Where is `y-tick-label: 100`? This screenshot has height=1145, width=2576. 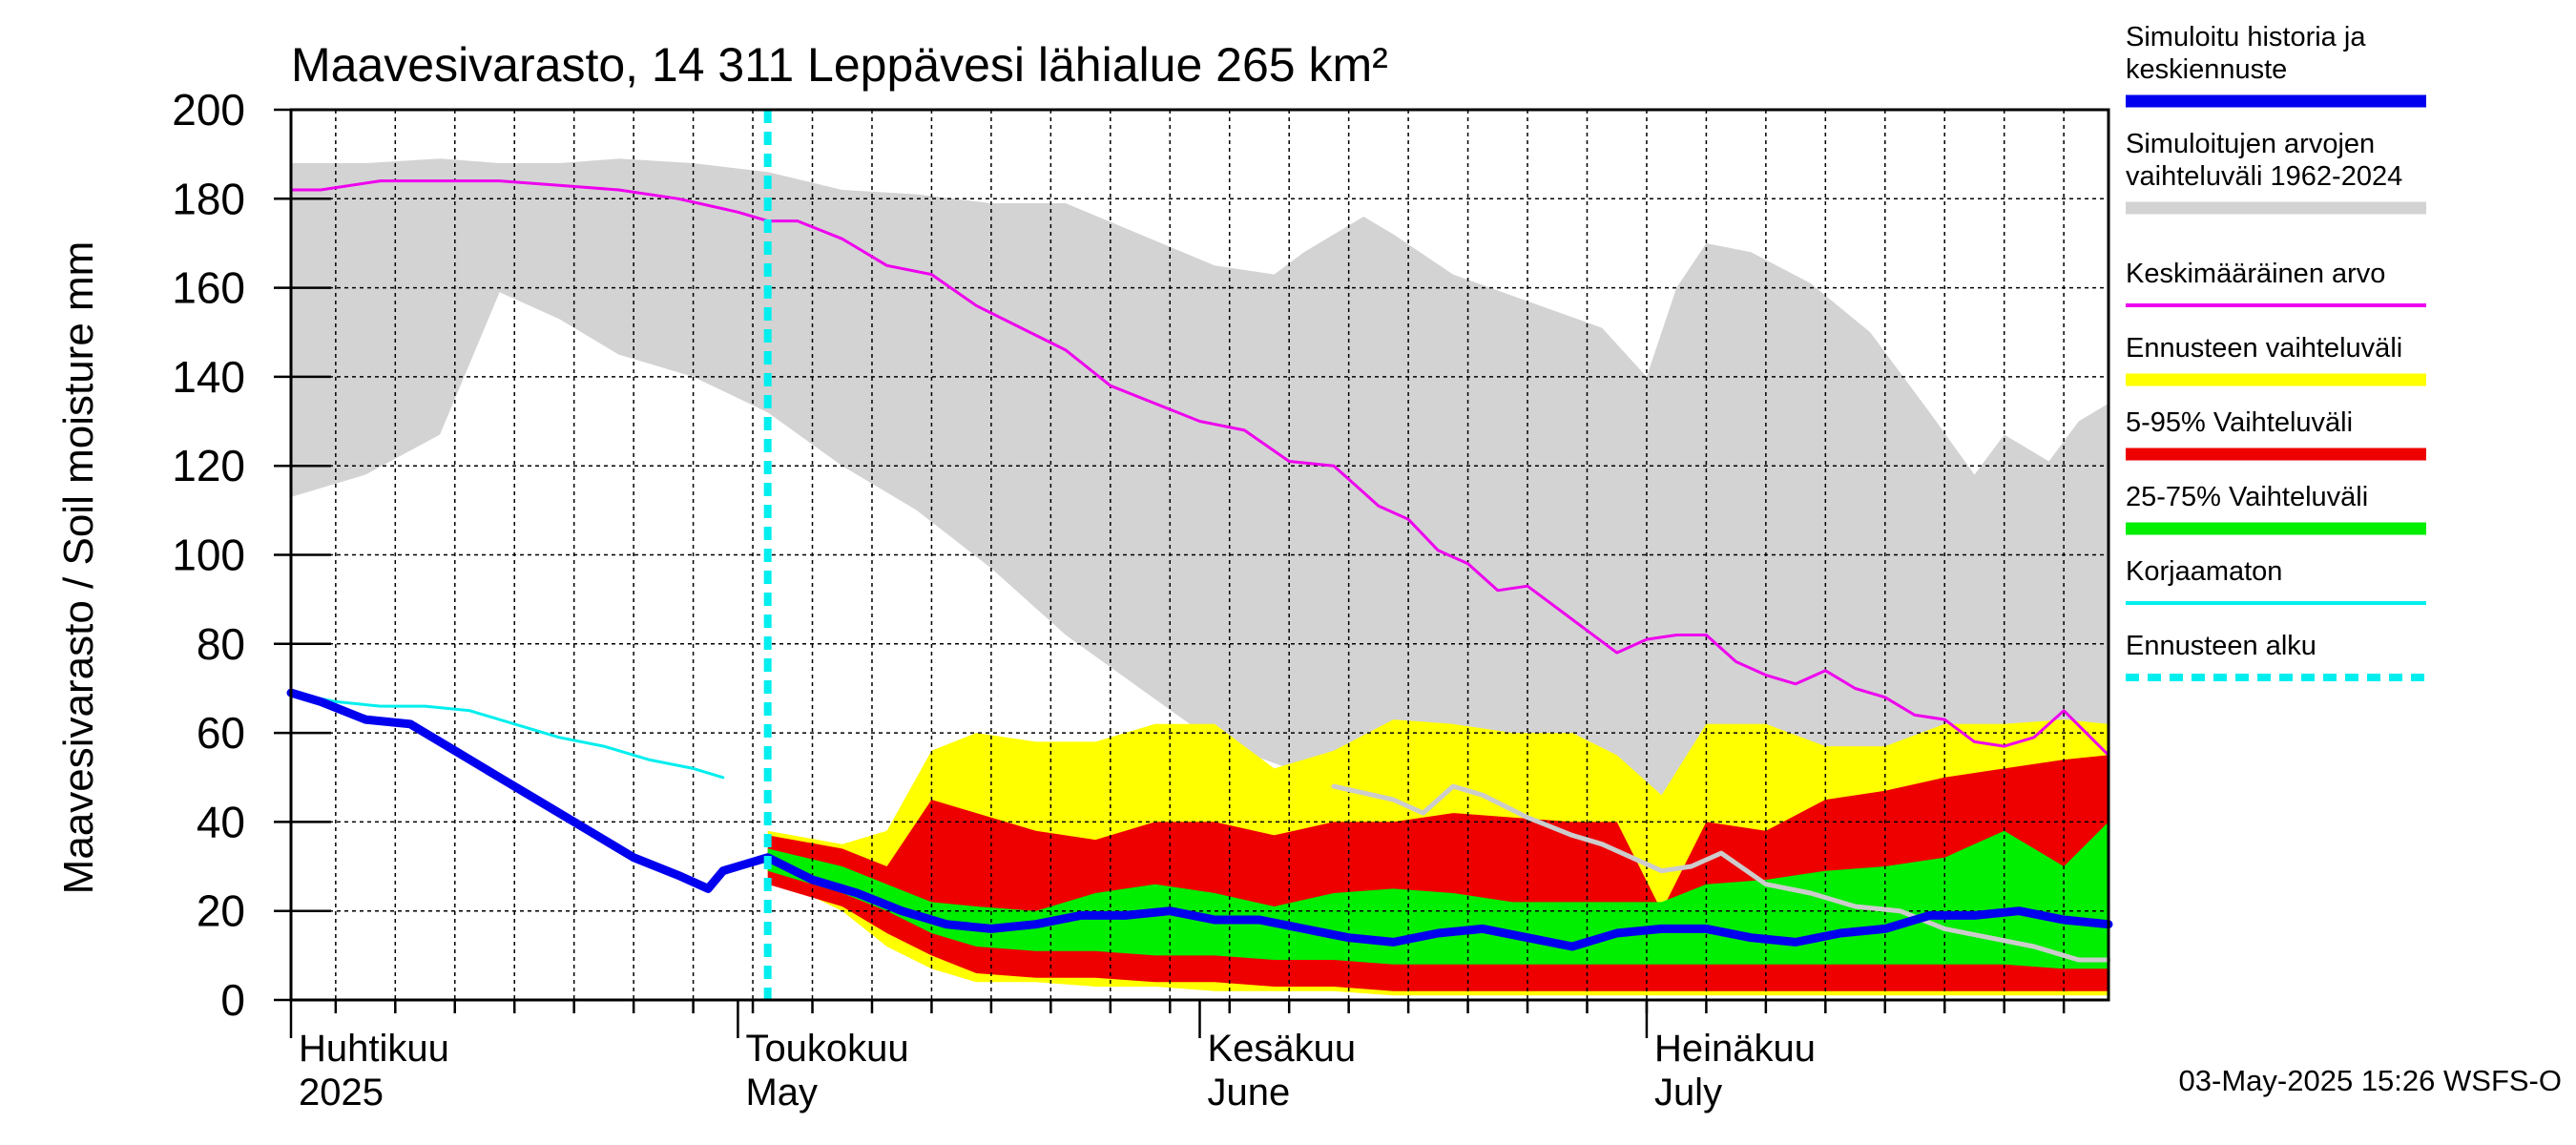
y-tick-label: 100 is located at coordinates (208, 555).